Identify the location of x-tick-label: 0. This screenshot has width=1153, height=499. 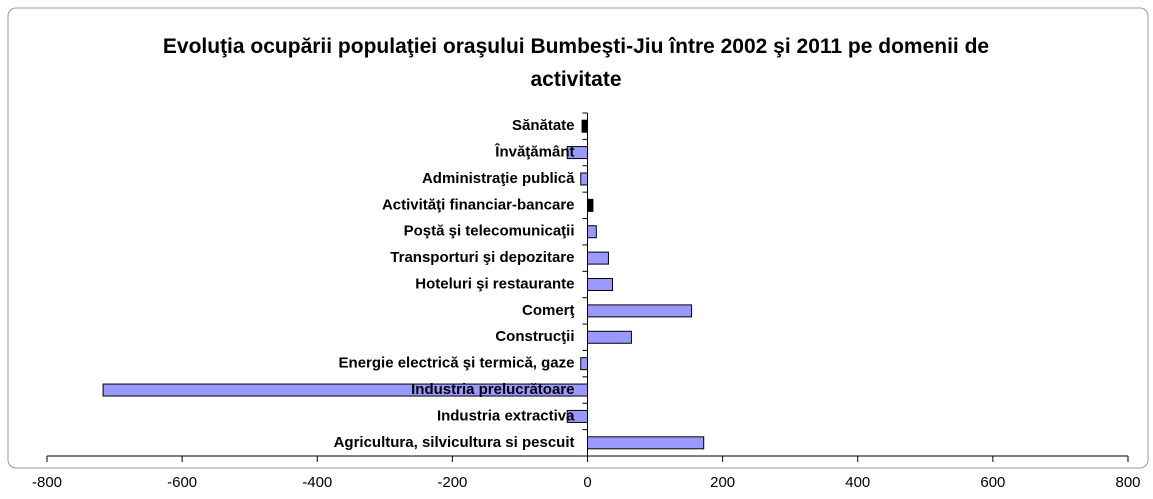
(587, 482).